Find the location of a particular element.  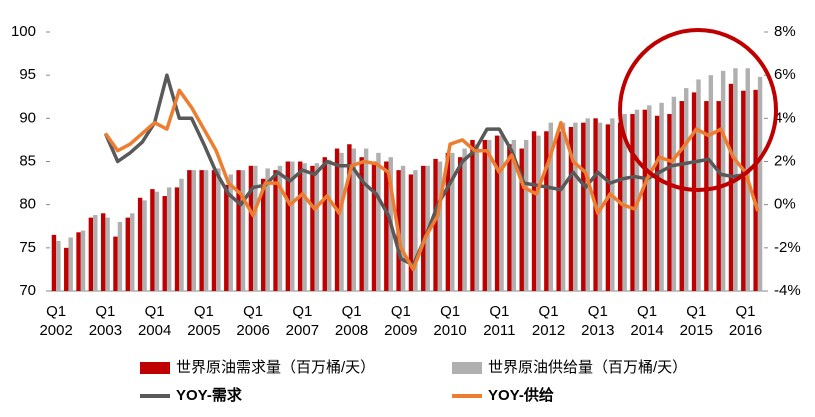

legend-label: YOY-供给 is located at coordinates (521, 395).